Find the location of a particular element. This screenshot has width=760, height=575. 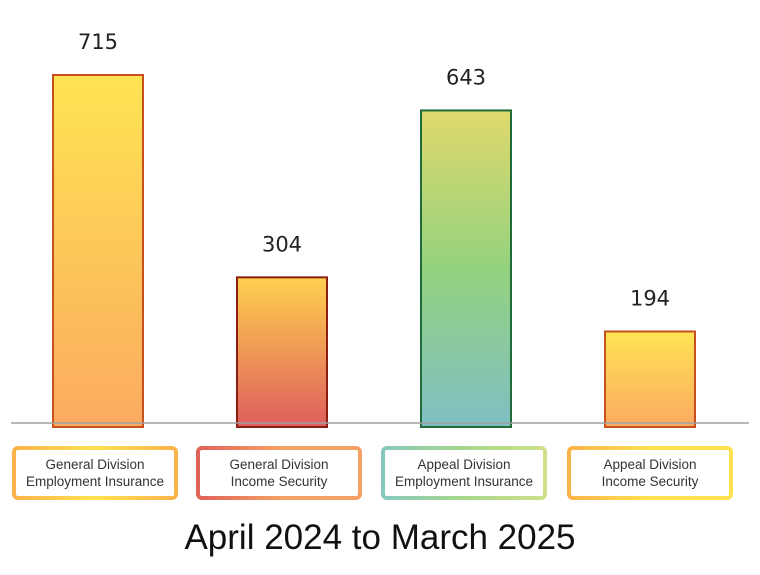

value-label-4: 194 is located at coordinates (650, 298).